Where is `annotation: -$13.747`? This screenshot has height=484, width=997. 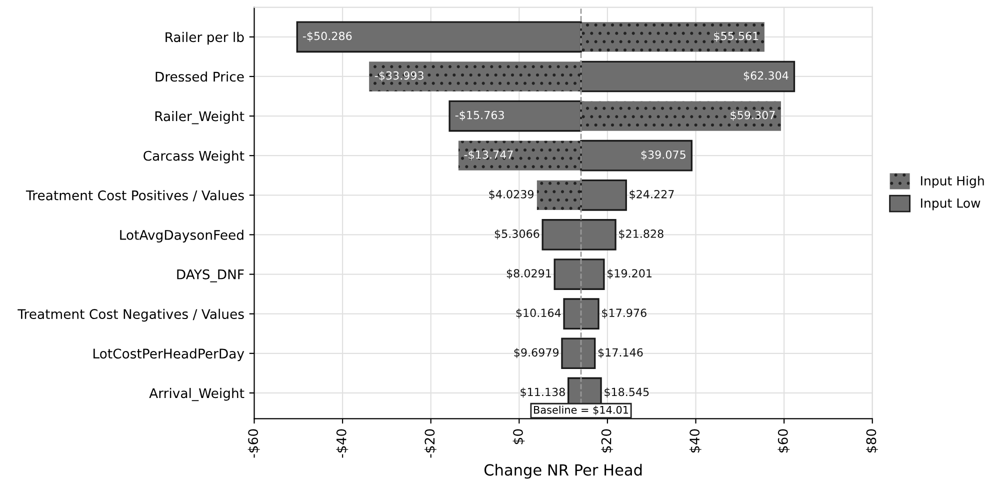
annotation: -$13.747 is located at coordinates (488, 155).